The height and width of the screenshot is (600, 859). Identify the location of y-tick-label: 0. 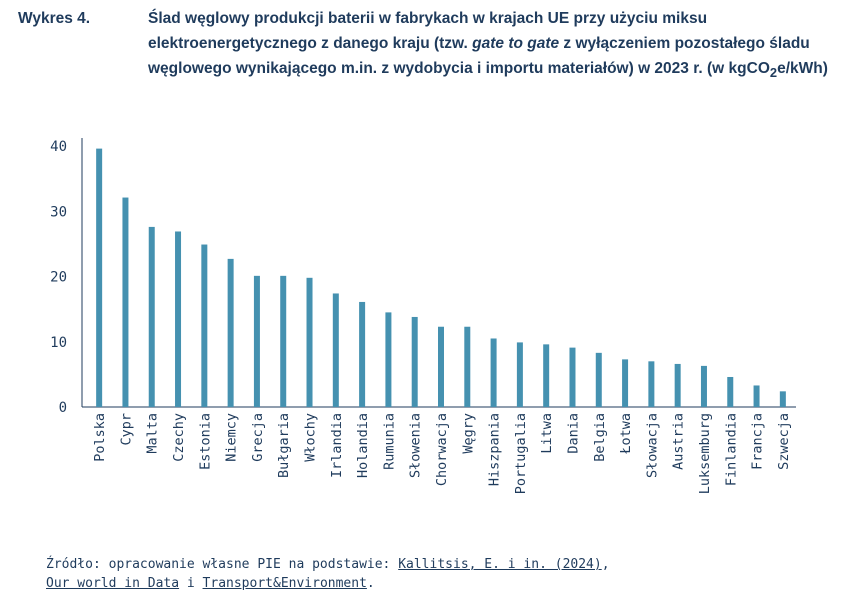
(63, 408).